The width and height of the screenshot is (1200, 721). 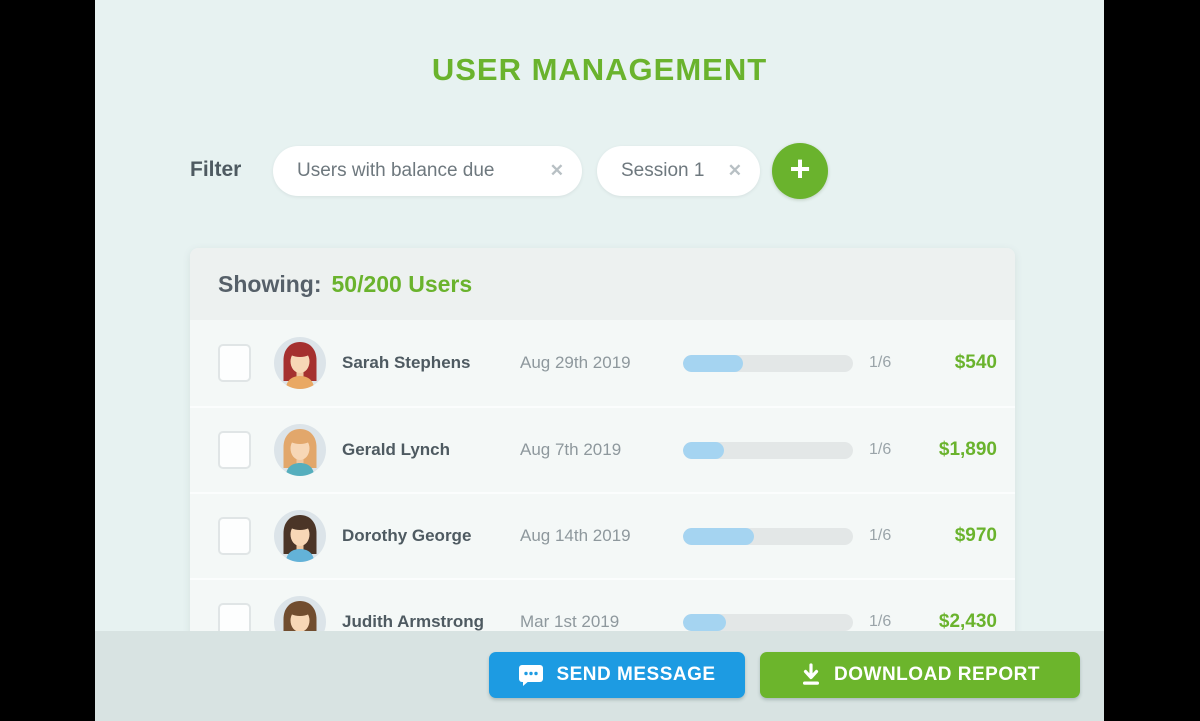 I want to click on plus-icon: +, so click(x=800, y=168).